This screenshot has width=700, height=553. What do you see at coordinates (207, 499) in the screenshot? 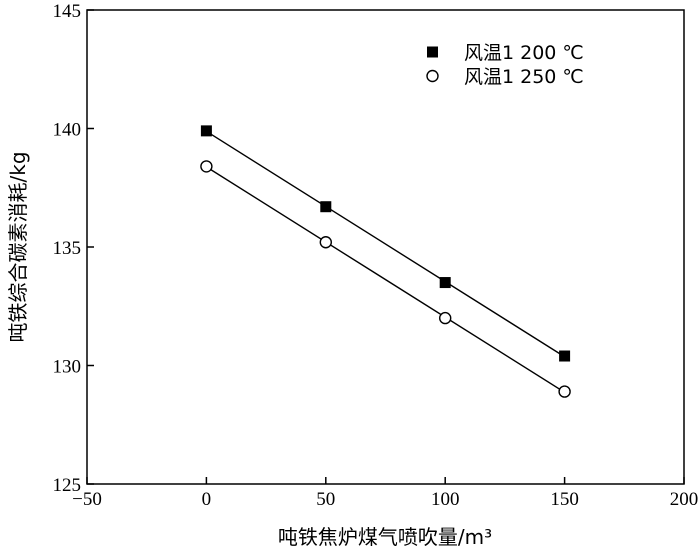
I see `x-tick-label: 0` at bounding box center [207, 499].